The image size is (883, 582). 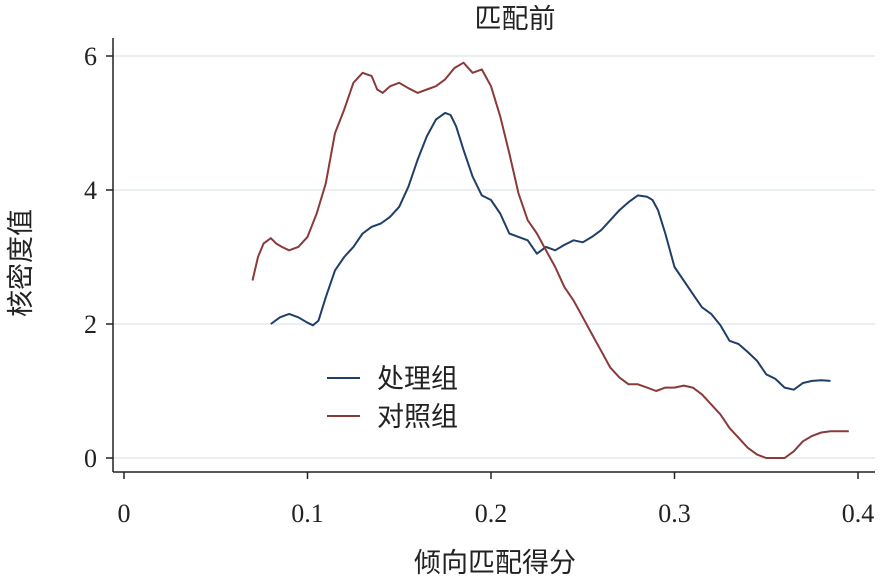 What do you see at coordinates (21, 263) in the screenshot?
I see `y-axis-title: 核密度值` at bounding box center [21, 263].